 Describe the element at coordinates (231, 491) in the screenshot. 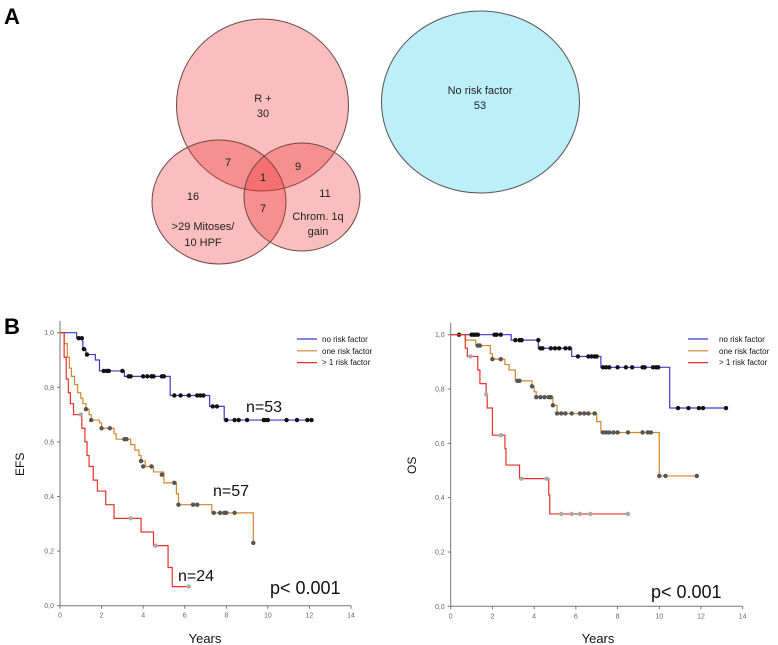

I see `efs-n-label-one-risk: n=57` at that location.